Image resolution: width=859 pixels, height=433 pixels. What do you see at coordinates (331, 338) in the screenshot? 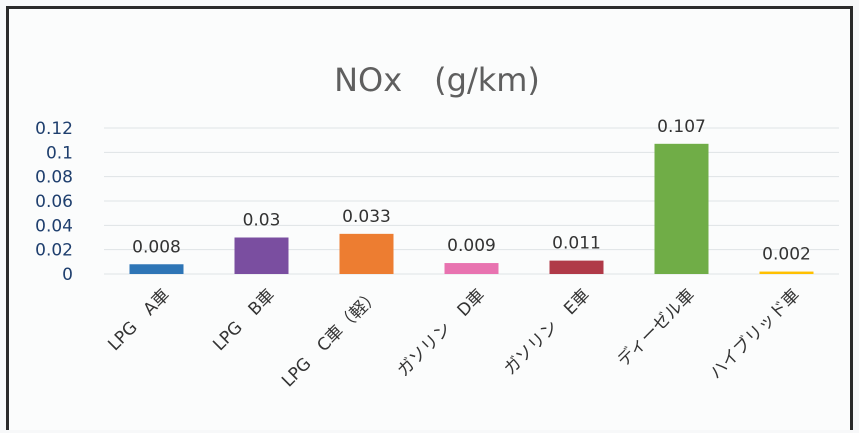
I see `category-label: LPG C車（軽）` at bounding box center [331, 338].